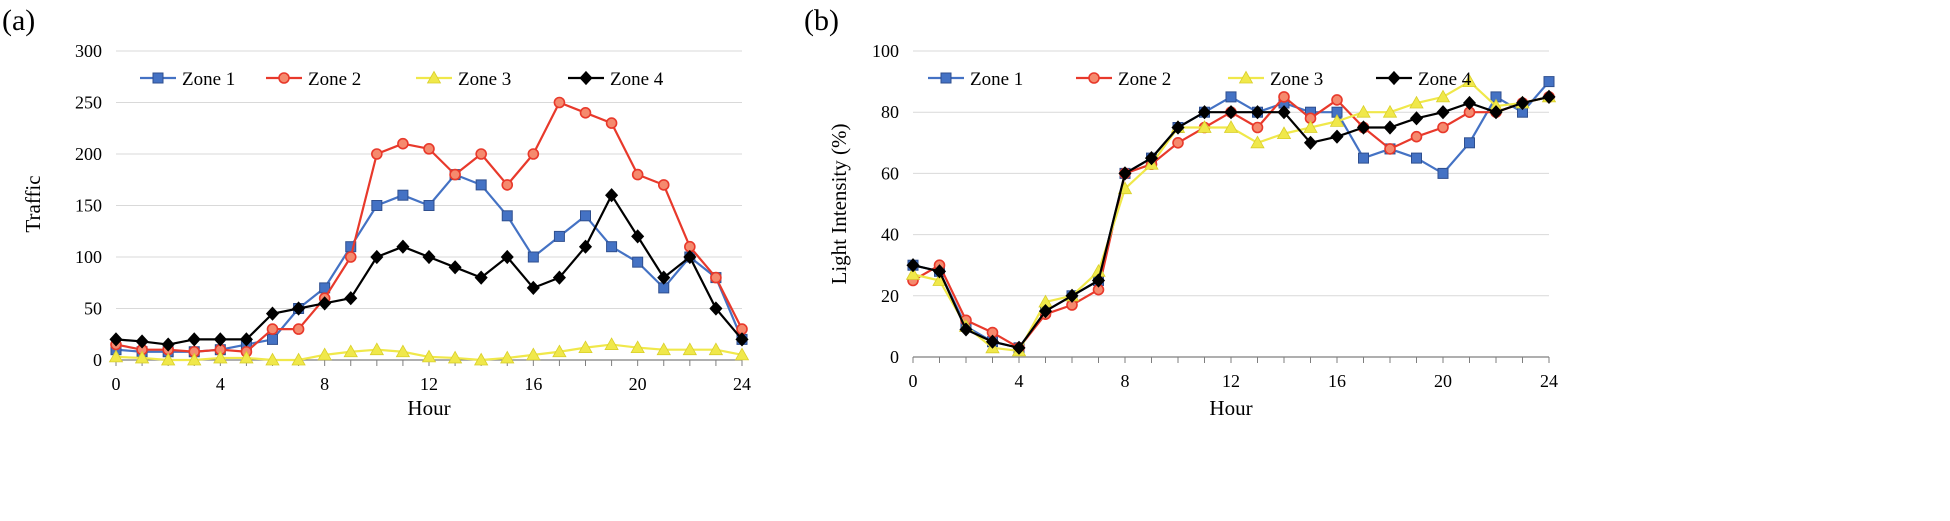  I want to click on x-tick-label: 12, so click(429, 384).